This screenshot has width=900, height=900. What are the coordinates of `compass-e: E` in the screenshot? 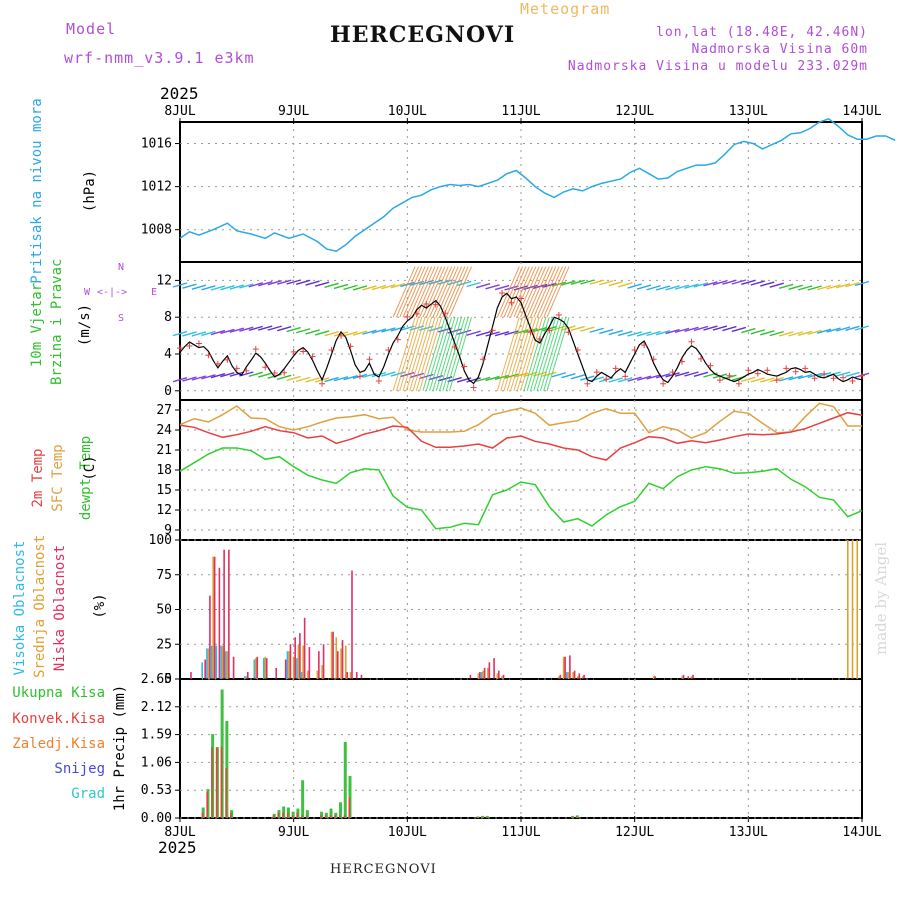 It's located at (154, 292).